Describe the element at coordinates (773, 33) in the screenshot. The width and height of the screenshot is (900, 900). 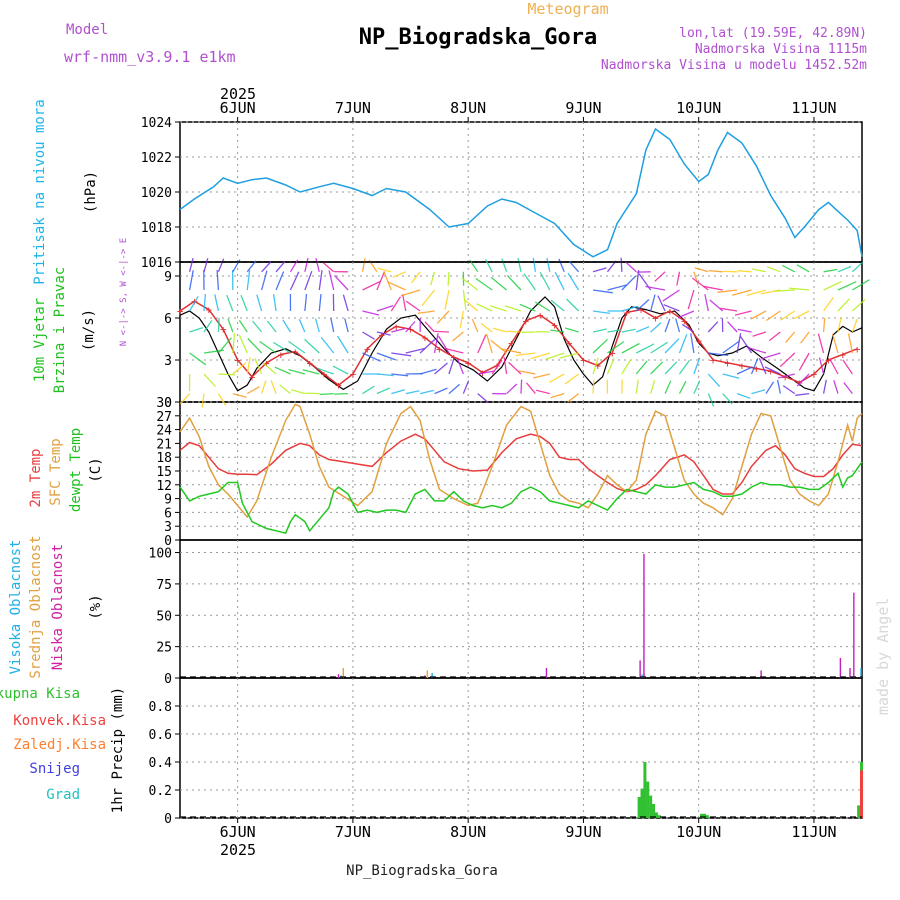
I see `lonlat-label: lon,lat (19.59E, 42.89N)` at that location.